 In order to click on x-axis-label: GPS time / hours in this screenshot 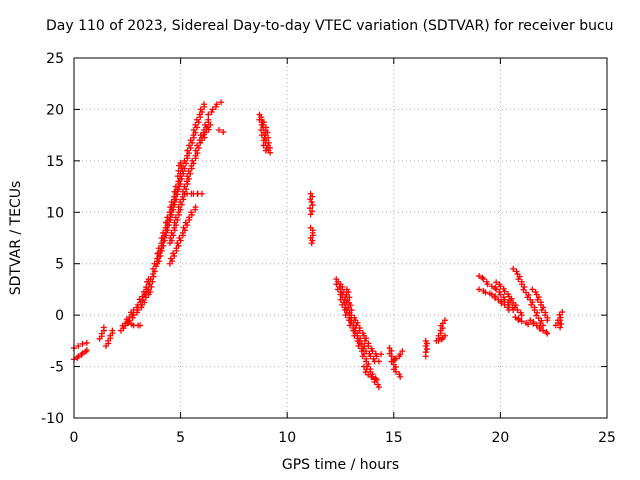, I will do `click(340, 465)`.